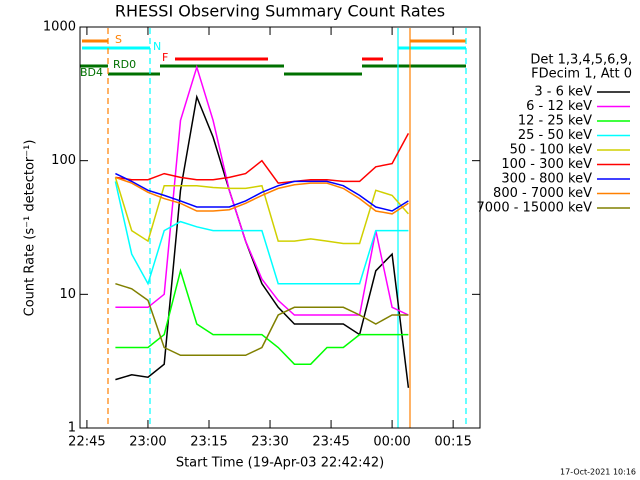 The height and width of the screenshot is (480, 640). What do you see at coordinates (147, 442) in the screenshot?
I see `x-tick-label: 23:00` at bounding box center [147, 442].